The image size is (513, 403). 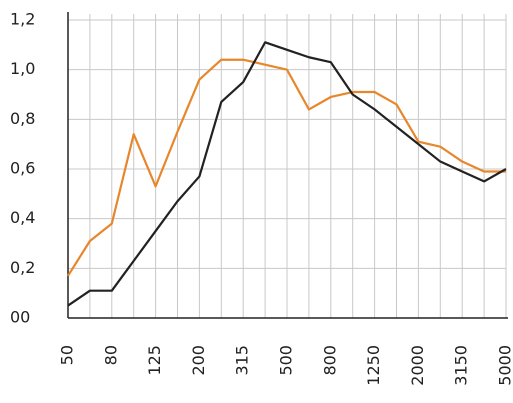 I want to click on x-tick-label: 800, so click(x=329, y=360).